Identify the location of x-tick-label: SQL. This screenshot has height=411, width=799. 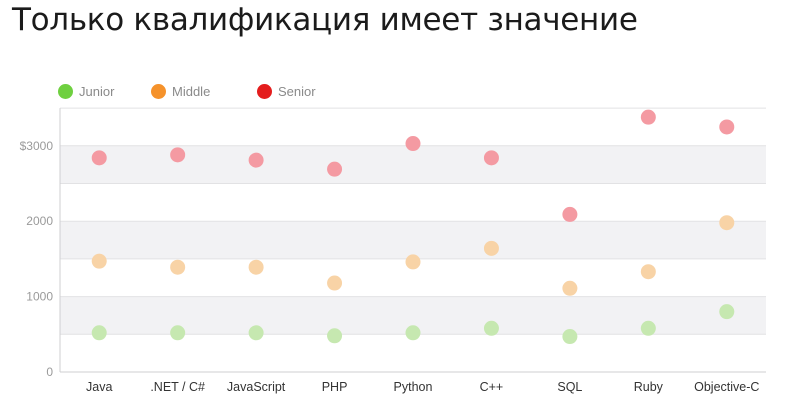
(569, 387).